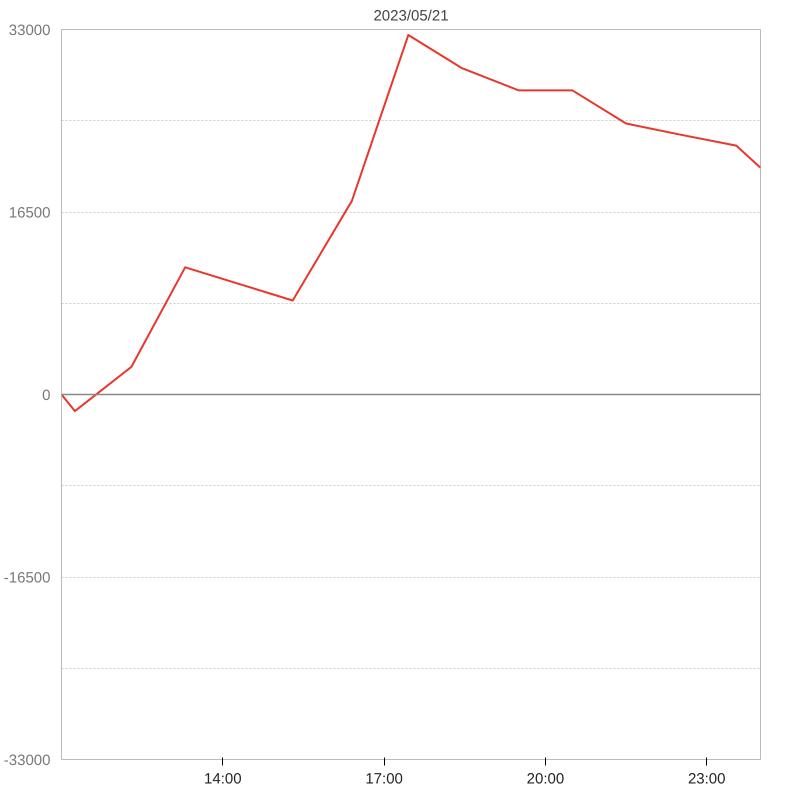 Image resolution: width=800 pixels, height=797 pixels. I want to click on x-tick-label: 14:00, so click(223, 779).